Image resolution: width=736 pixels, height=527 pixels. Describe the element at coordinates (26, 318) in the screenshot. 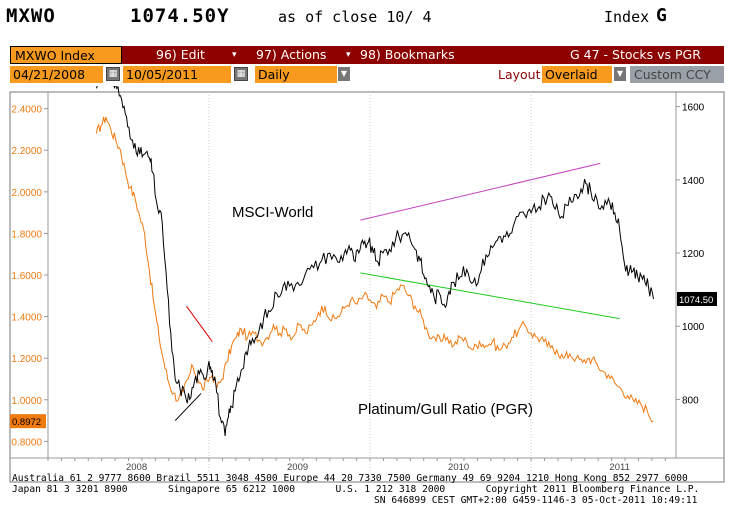

I see `left-tick-label: 1.4000` at that location.